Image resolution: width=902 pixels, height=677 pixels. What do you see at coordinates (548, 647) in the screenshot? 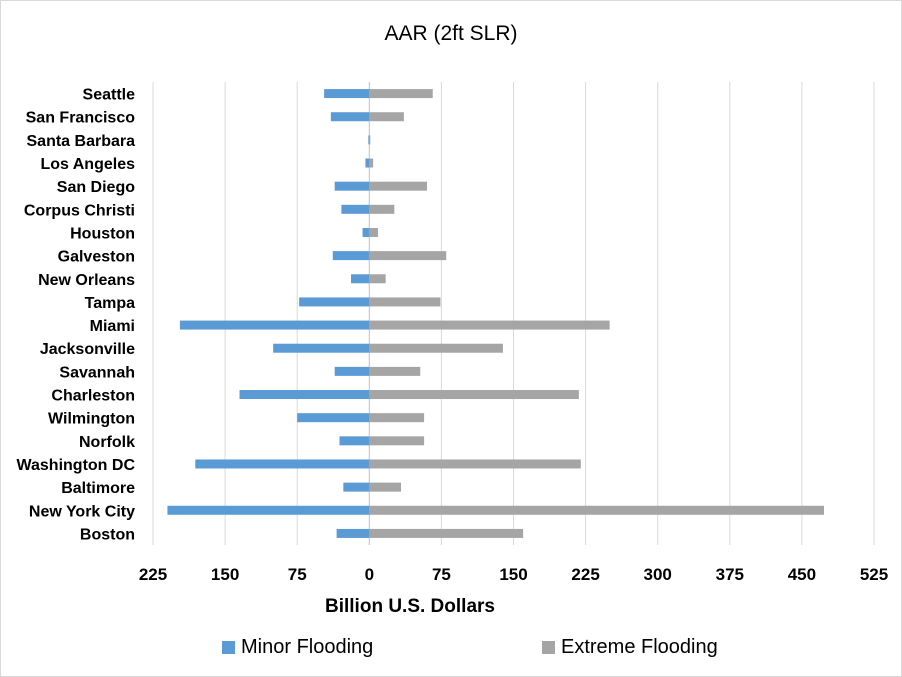
I see `legend-swatch-extreme` at bounding box center [548, 647].